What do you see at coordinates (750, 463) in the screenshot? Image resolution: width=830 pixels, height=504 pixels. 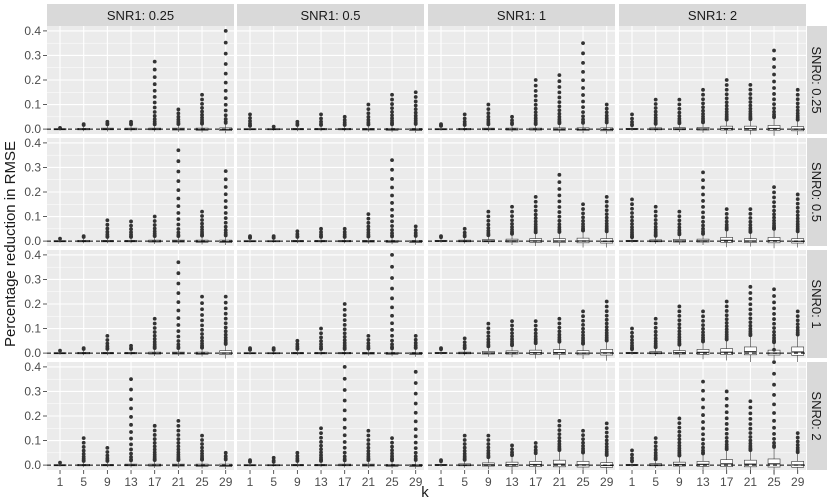 I see `box` at bounding box center [750, 463].